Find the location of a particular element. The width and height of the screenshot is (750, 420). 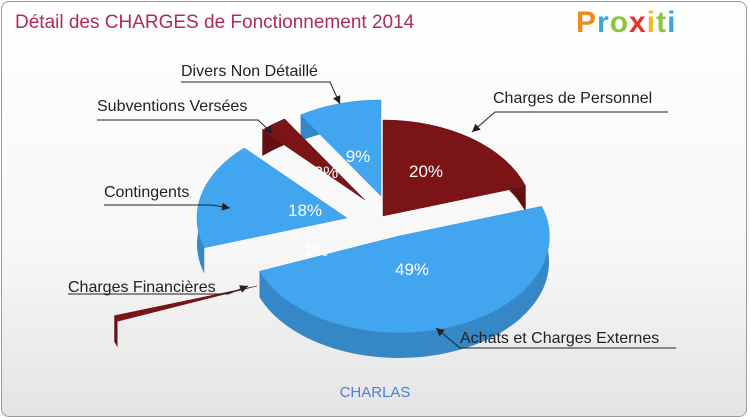

percent-label: 1% is located at coordinates (316, 250).